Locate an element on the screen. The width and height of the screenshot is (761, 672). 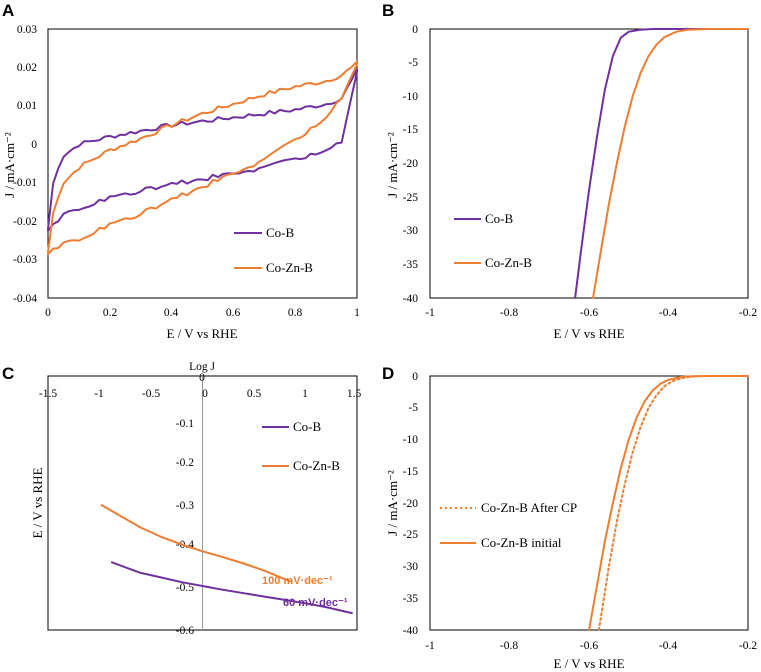
panel-d-xtick: -0.6 is located at coordinates (589, 646).